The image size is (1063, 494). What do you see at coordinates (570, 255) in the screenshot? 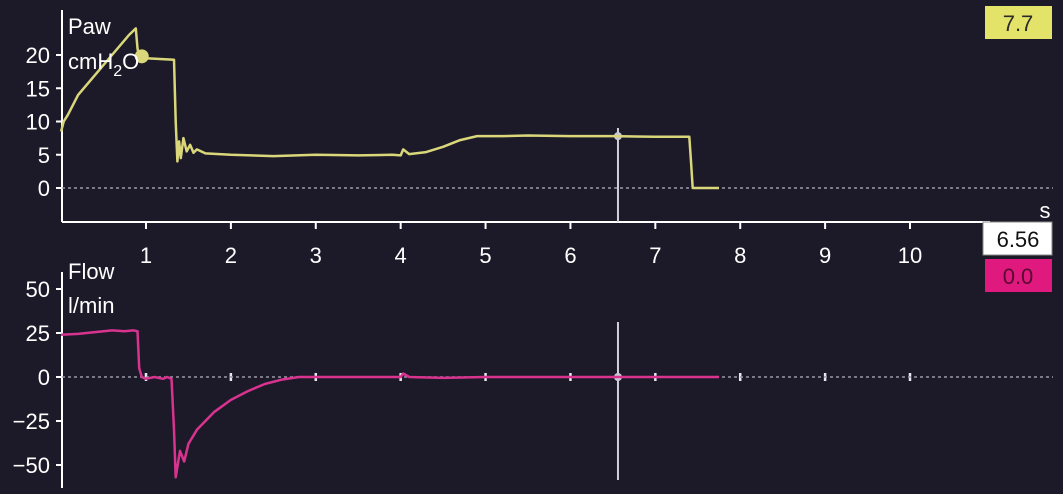
I see `x-tick-label: 6` at bounding box center [570, 255].